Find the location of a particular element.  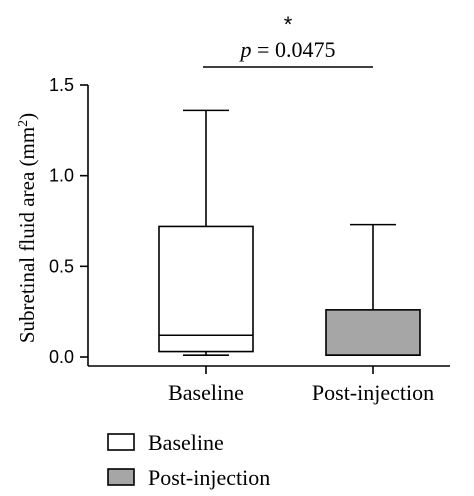

y-tick-label: 1.5 is located at coordinates (61, 85).